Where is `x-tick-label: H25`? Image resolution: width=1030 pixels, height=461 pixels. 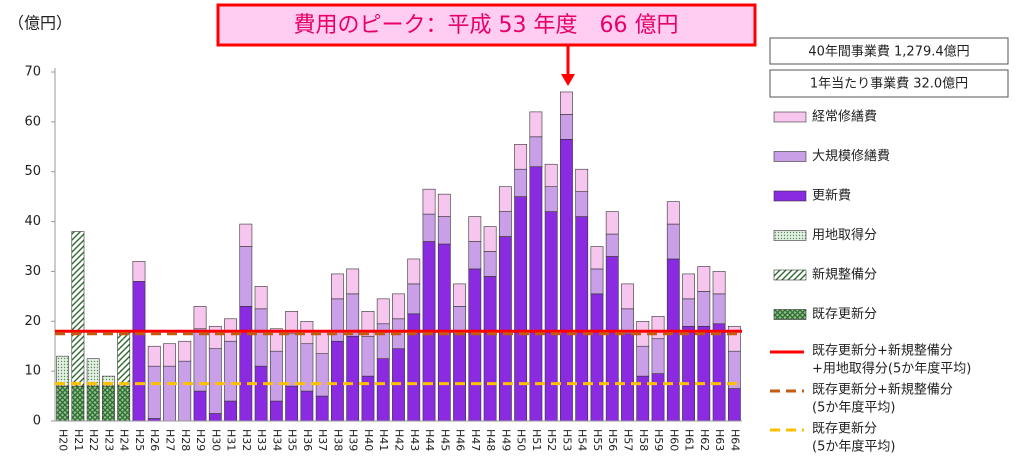
x-tick-label: H25 is located at coordinates (139, 440).